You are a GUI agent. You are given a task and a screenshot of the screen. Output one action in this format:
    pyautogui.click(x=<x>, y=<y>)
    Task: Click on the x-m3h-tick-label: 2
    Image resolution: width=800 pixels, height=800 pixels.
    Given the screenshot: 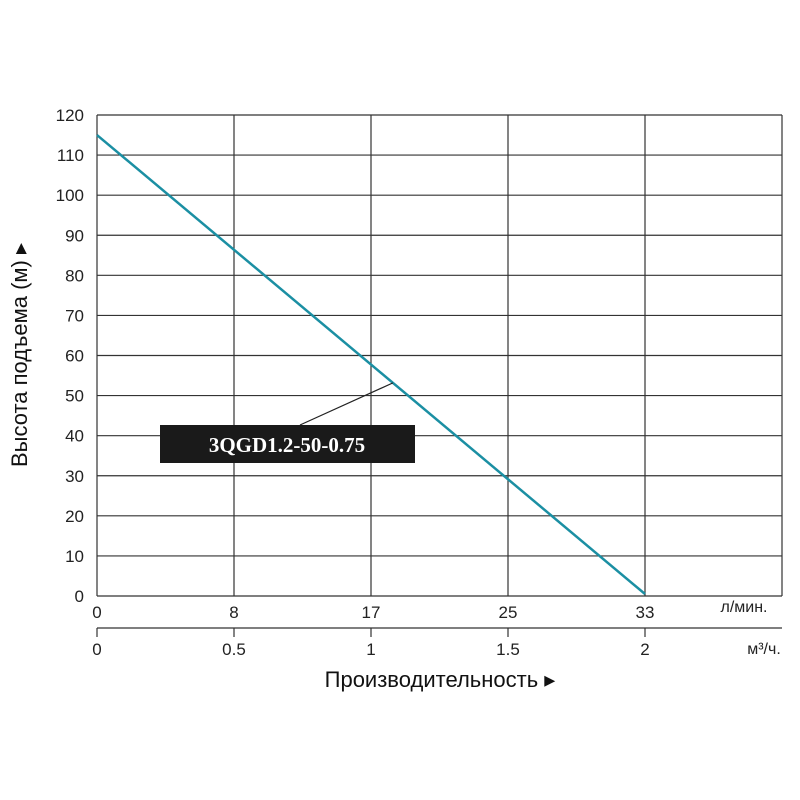 What is the action you would take?
    pyautogui.click(x=644, y=649)
    